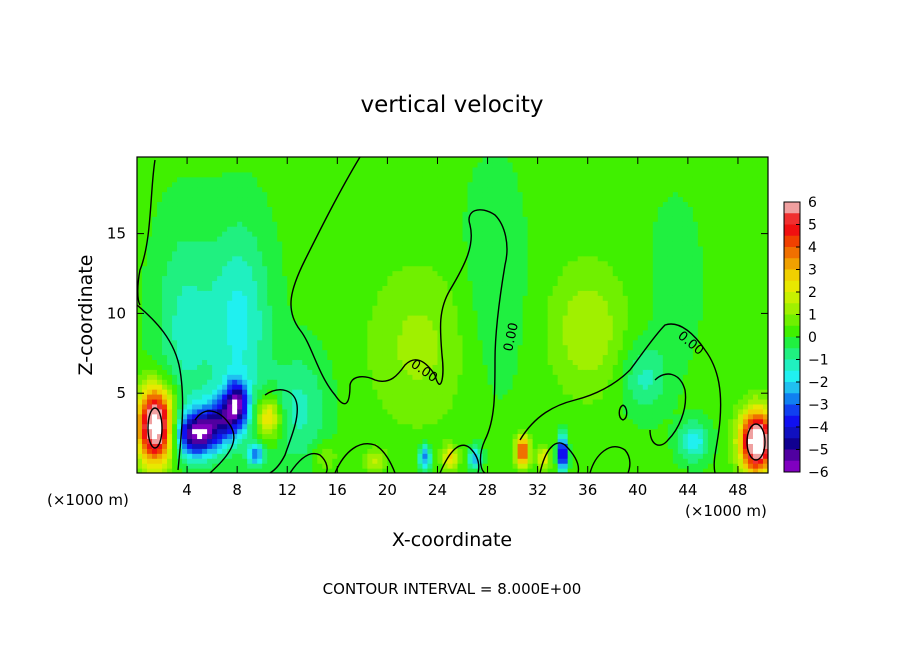 The width and height of the screenshot is (904, 654). I want to click on chart-title: vertical velocity, so click(452, 105).